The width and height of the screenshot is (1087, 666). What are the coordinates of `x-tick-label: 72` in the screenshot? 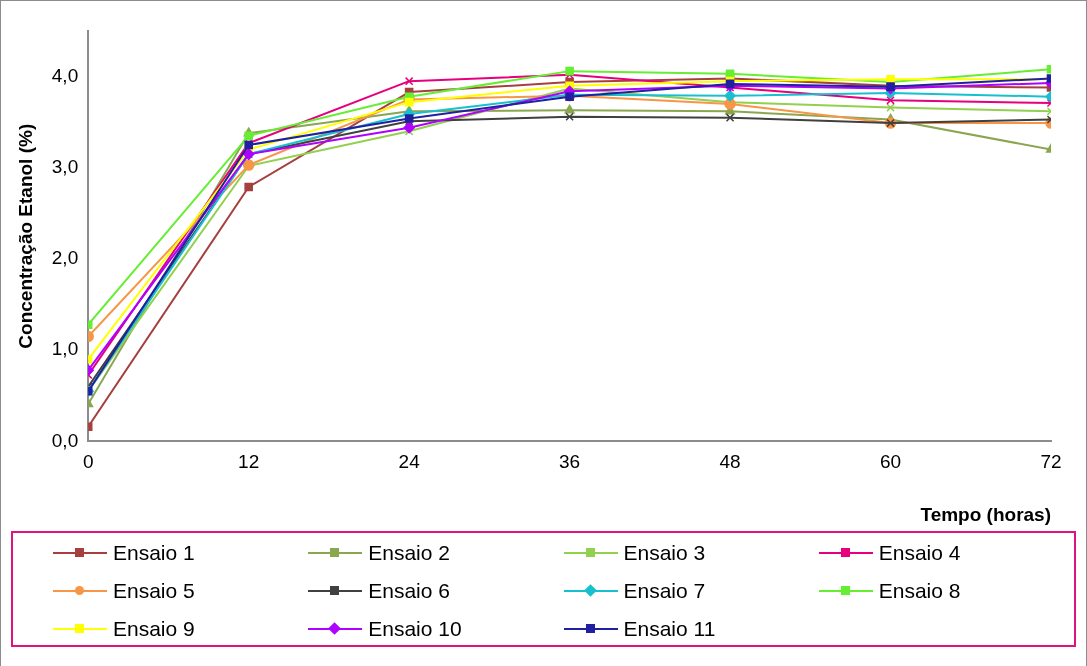 It's located at (1051, 462).